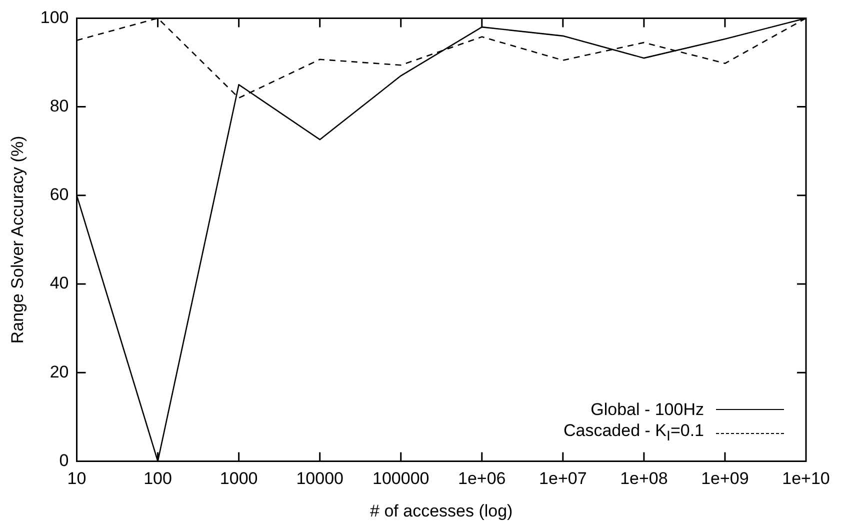 Image resolution: width=844 pixels, height=530 pixels. Describe the element at coordinates (563, 478) in the screenshot. I see `x-tick-label: 1e+07` at that location.